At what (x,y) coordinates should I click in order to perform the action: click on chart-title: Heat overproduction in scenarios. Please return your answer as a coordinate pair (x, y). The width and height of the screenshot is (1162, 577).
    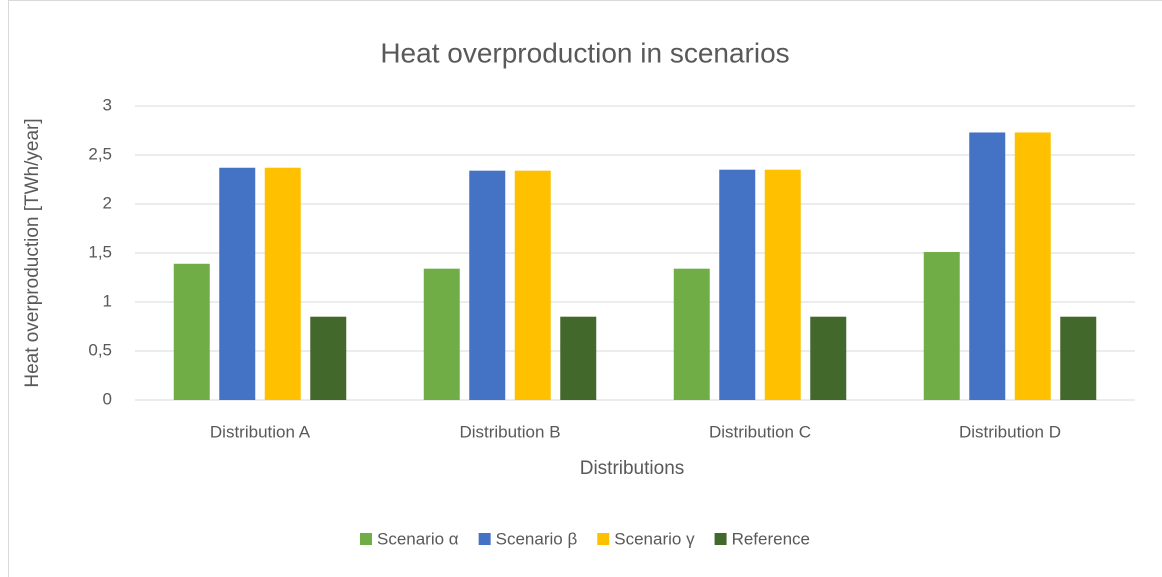
    Looking at the image, I should click on (584, 52).